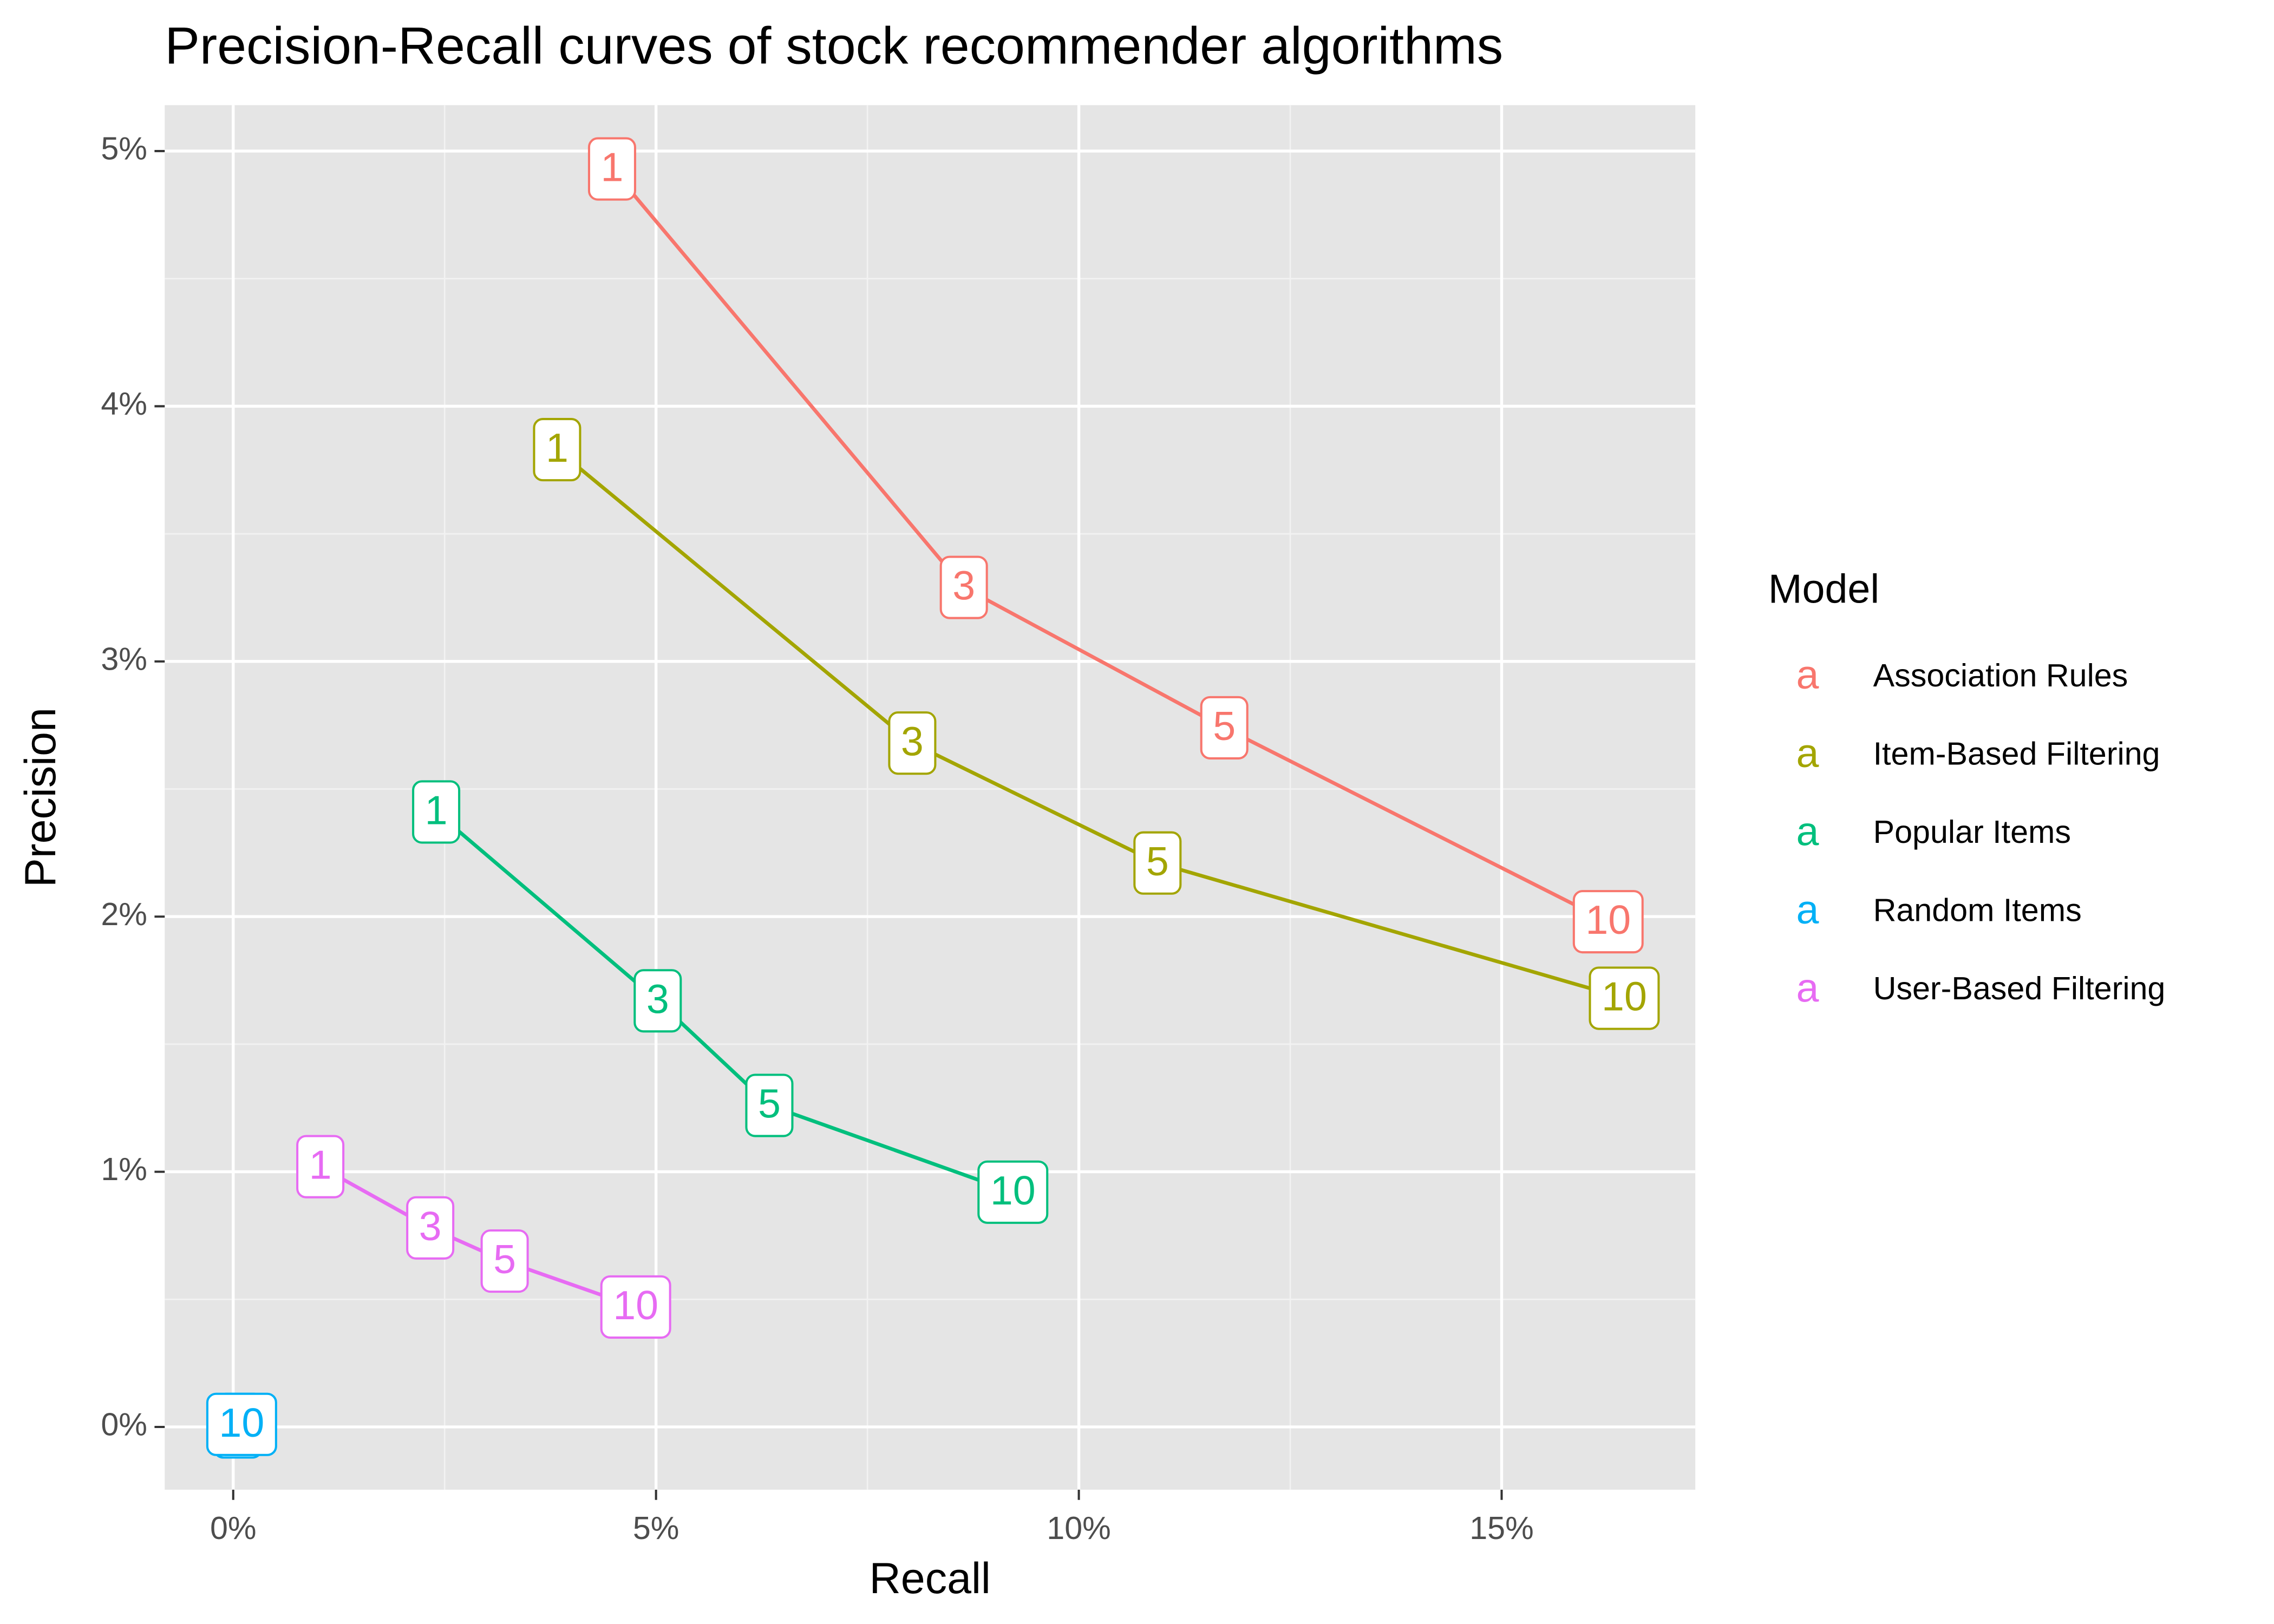 This screenshot has width=2274, height=1624. I want to click on y-tick-label: 2%, so click(124, 914).